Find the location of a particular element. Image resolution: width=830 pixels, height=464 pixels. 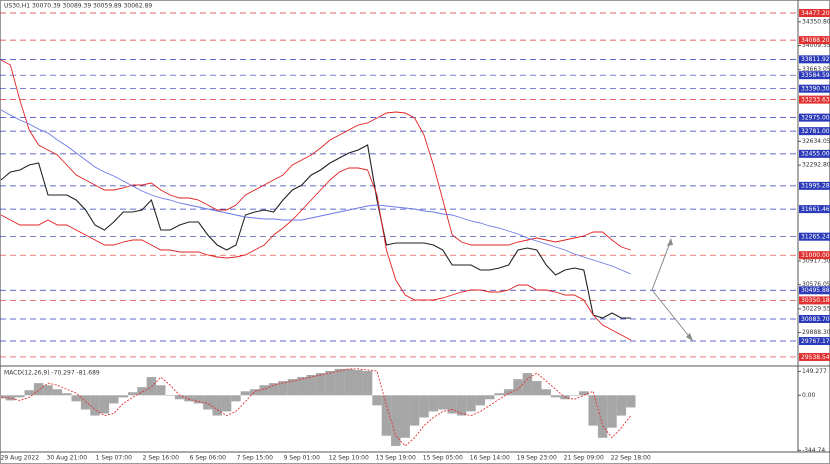

level-label: 29767.17 is located at coordinates (815, 341).